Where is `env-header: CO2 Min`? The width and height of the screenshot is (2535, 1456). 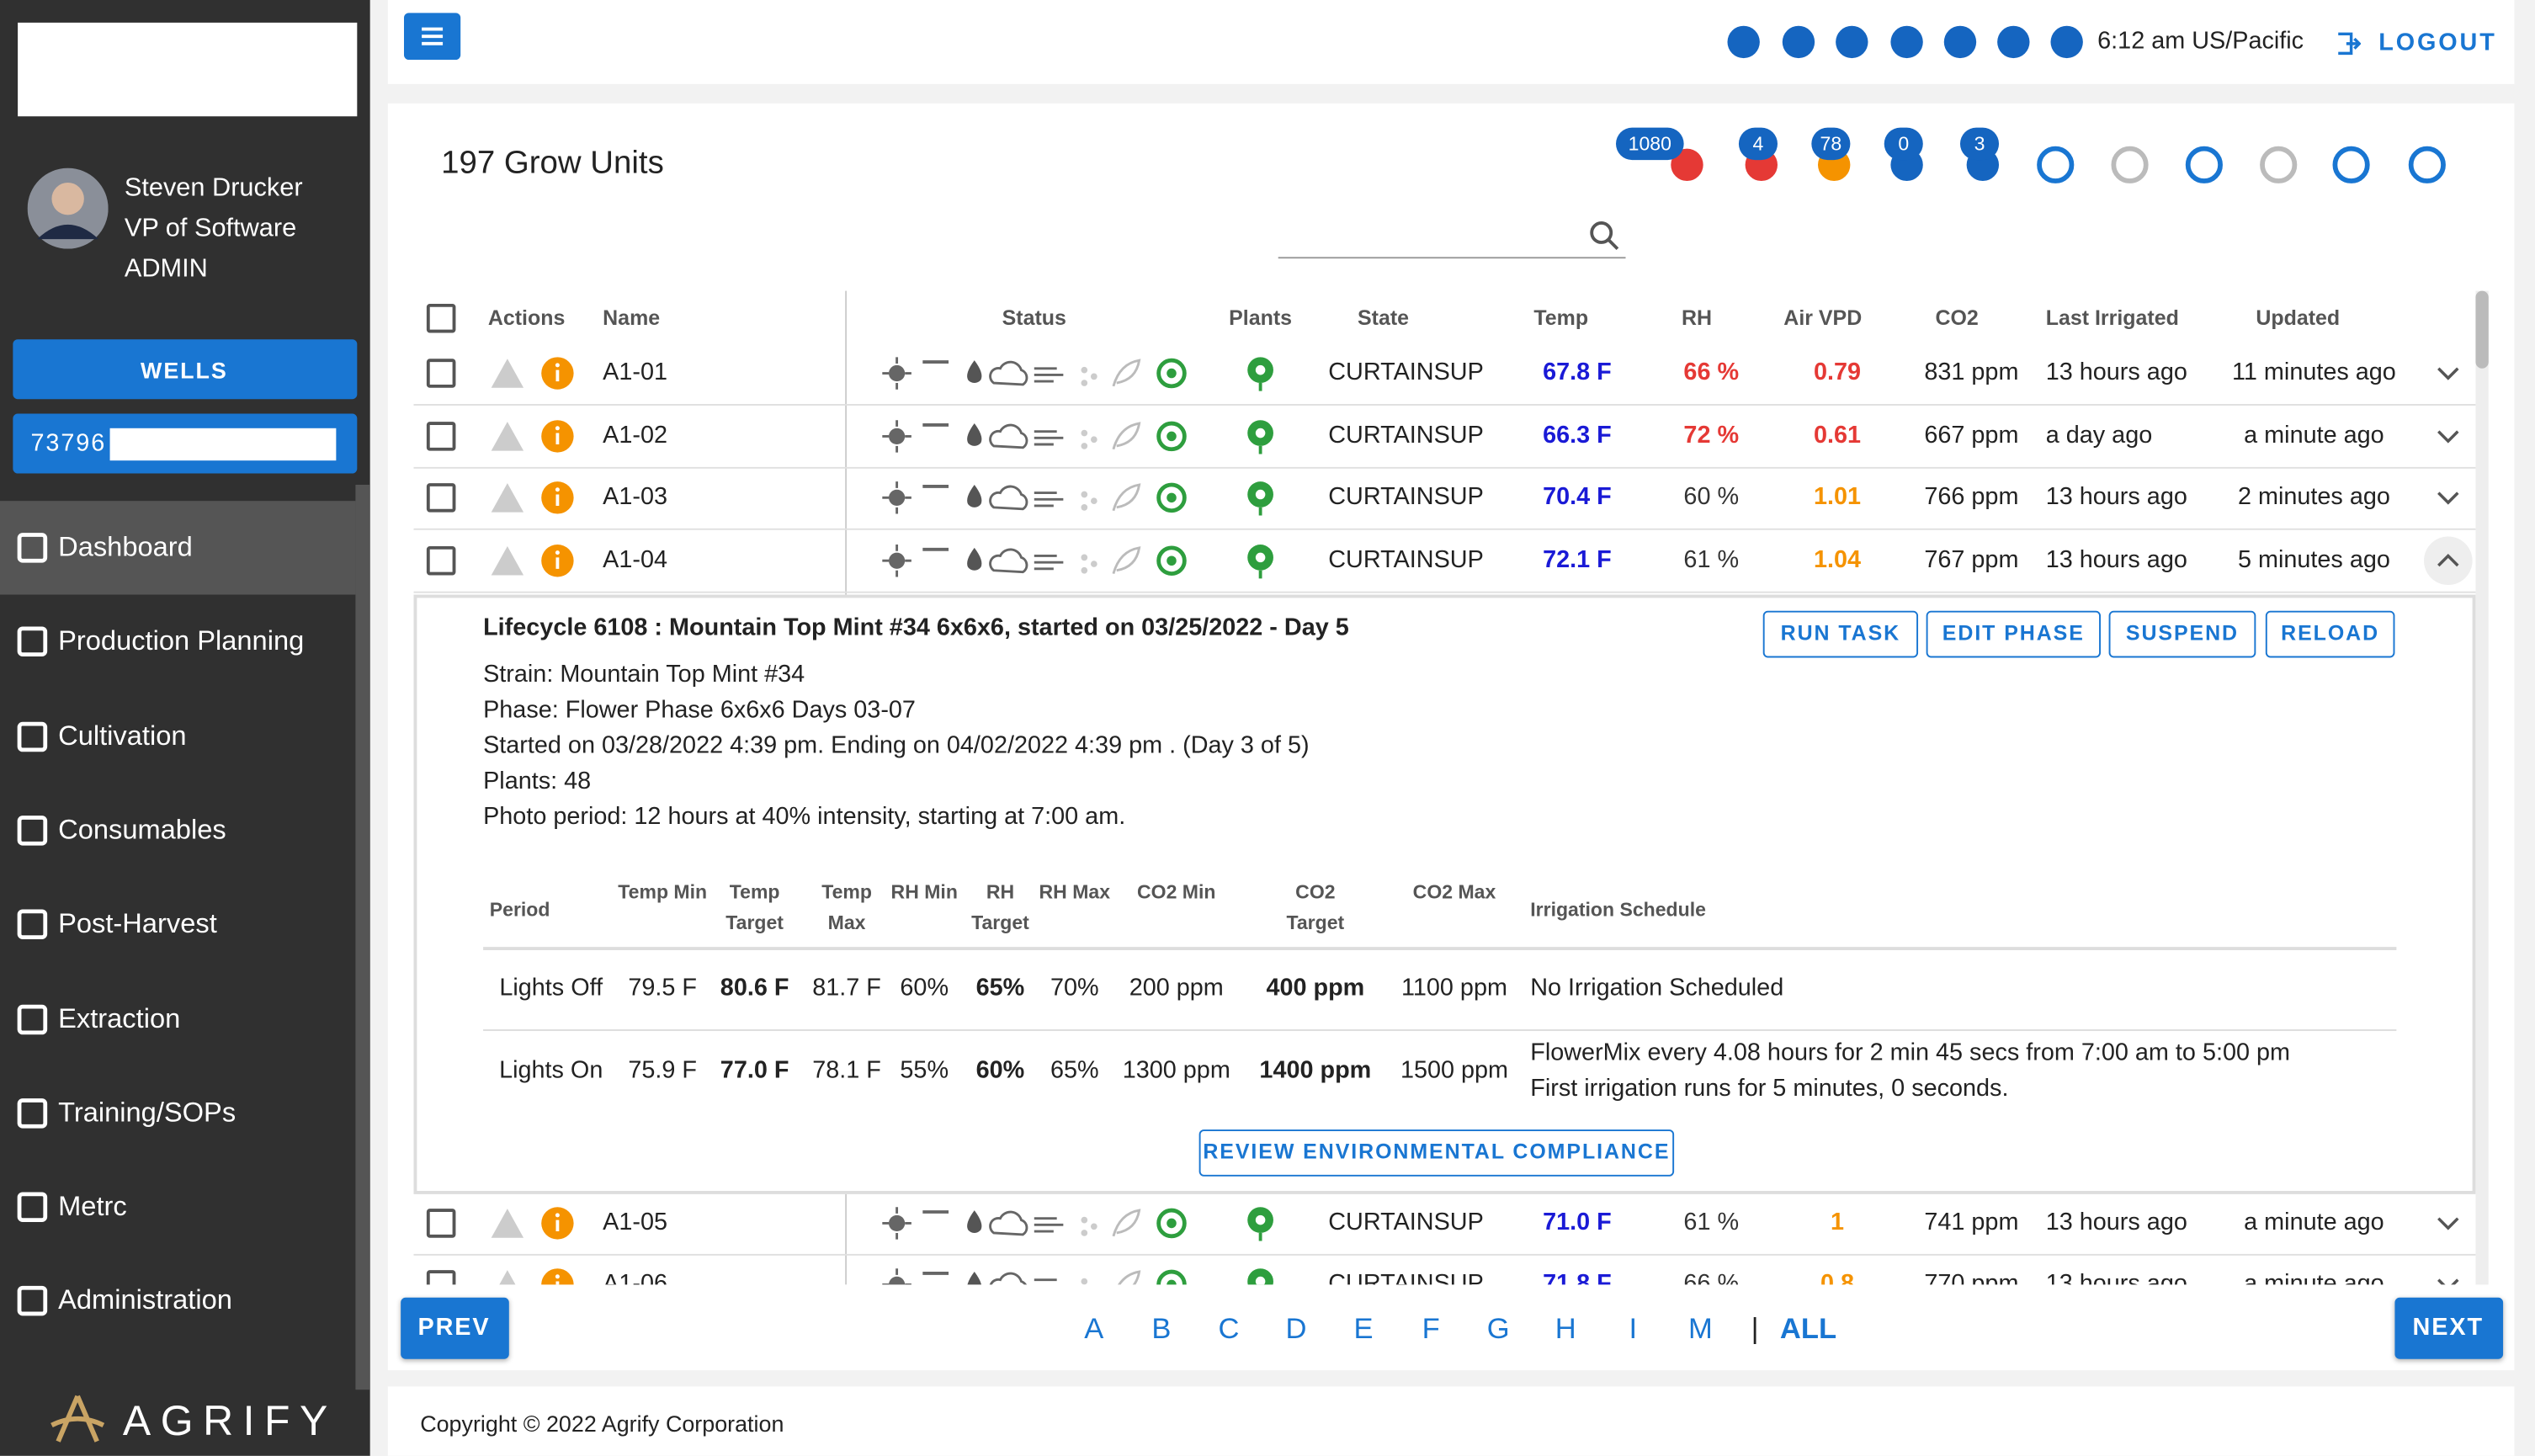 env-header: CO2 Min is located at coordinates (1176, 892).